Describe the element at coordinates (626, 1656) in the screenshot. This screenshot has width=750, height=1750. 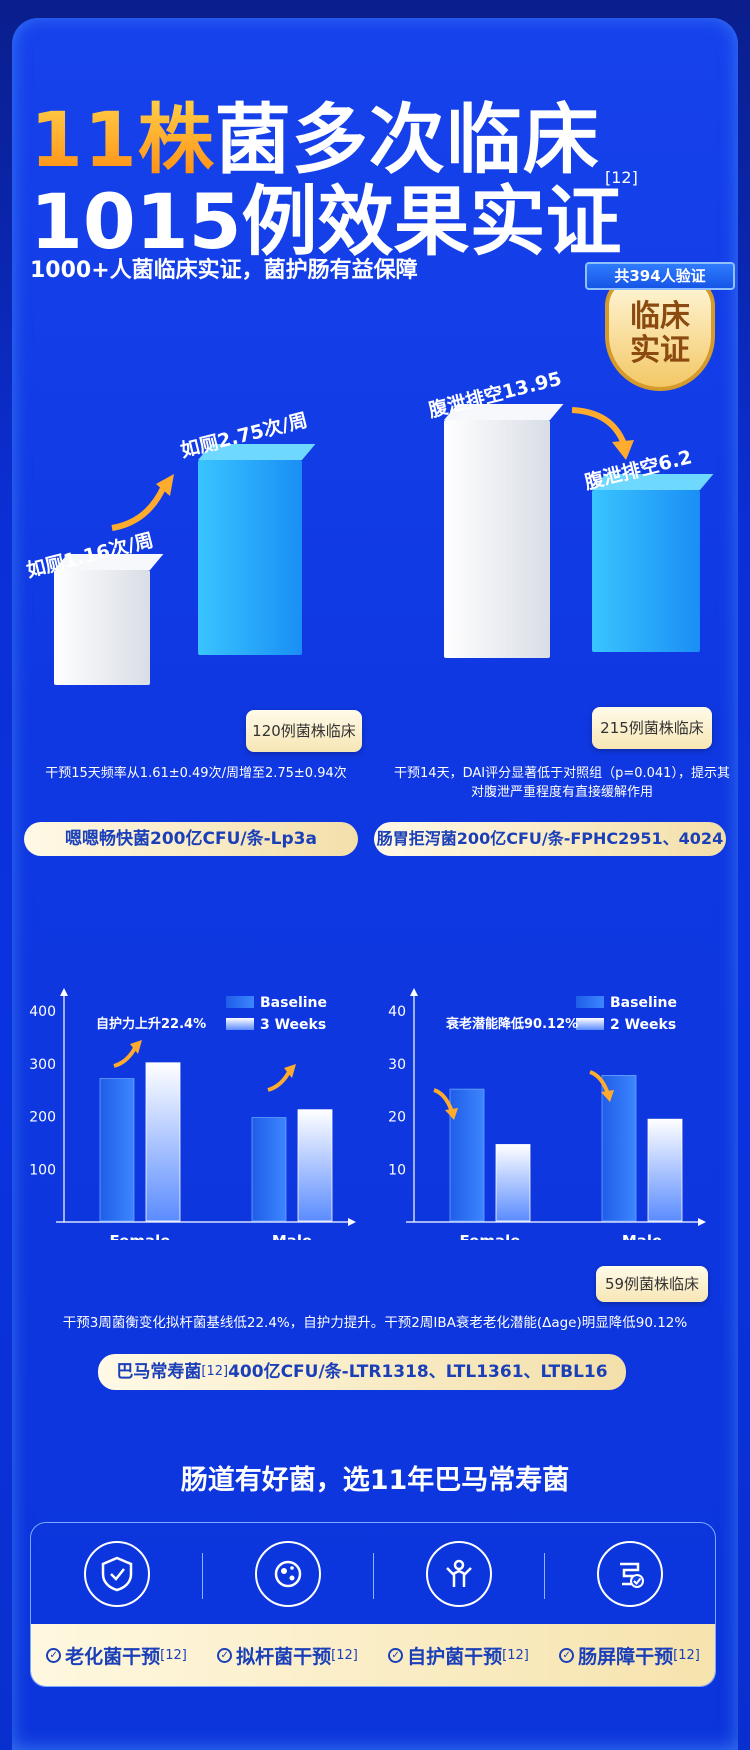
I see `feature-label-text: 肠屏障干预` at that location.